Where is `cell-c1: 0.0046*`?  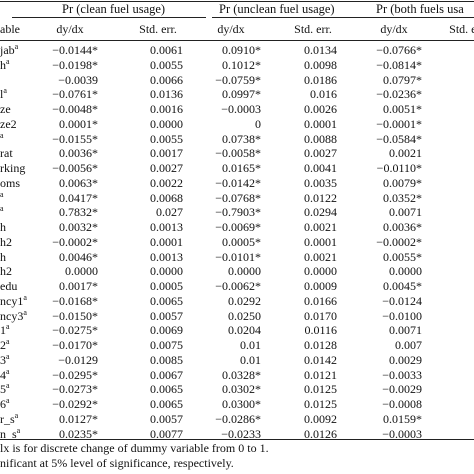 cell-c1: 0.0046* is located at coordinates (78, 256).